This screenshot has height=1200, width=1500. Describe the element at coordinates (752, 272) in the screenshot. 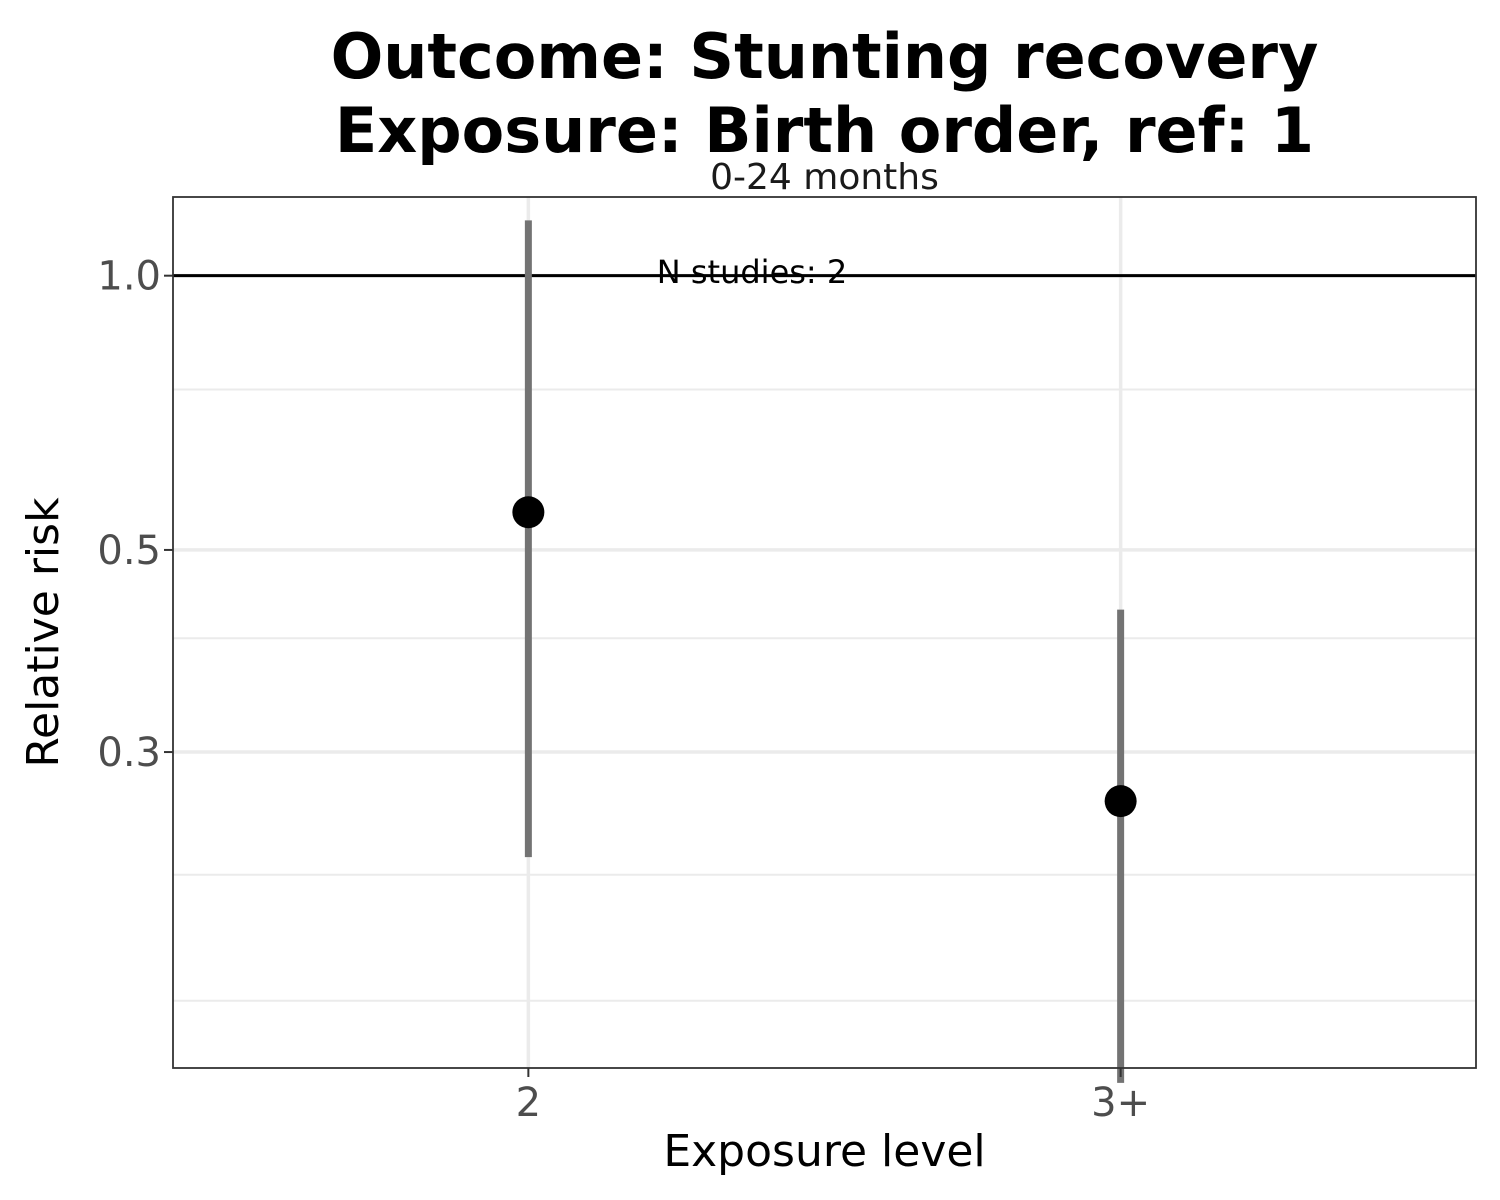

I see `n-studies-annotation: N studies: 2` at that location.